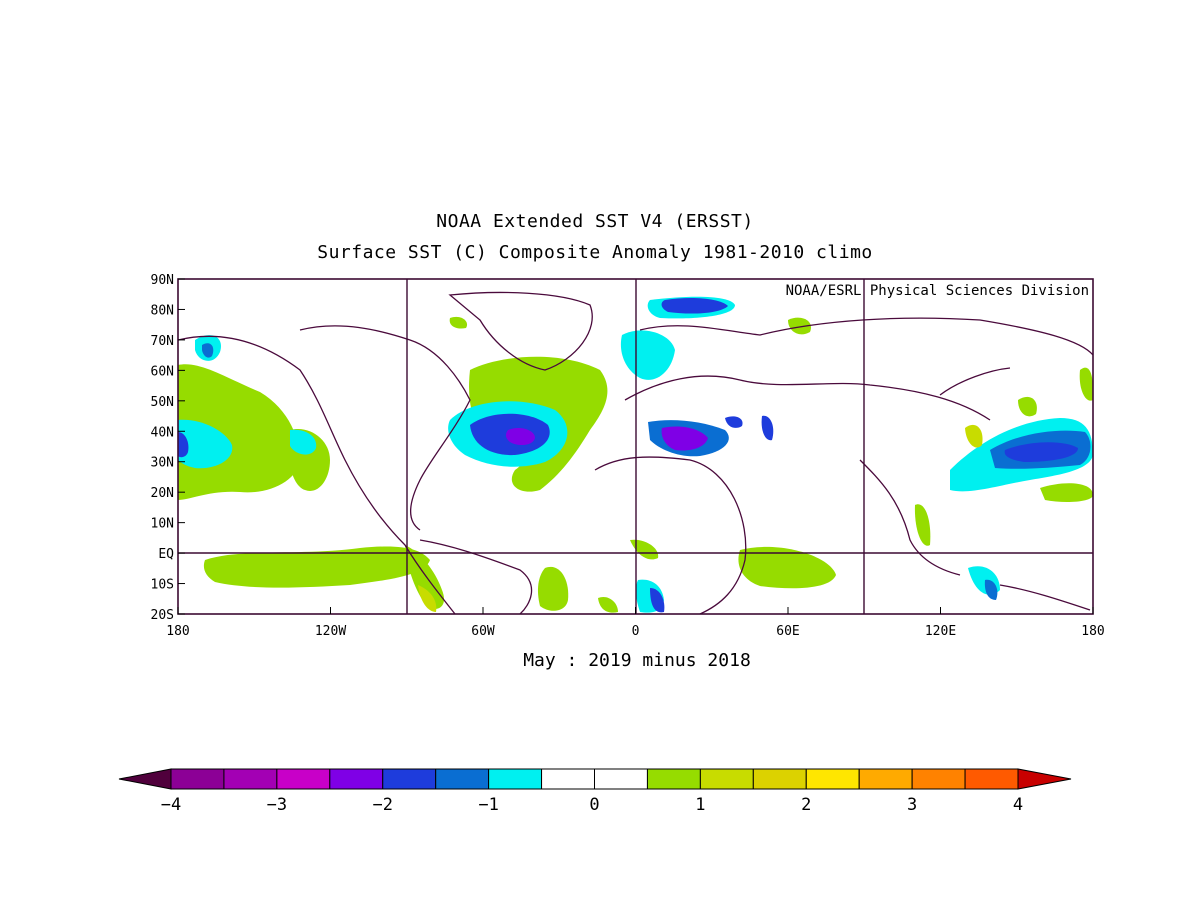 The image size is (1190, 921). Describe the element at coordinates (483, 631) in the screenshot. I see `lon-tick-label: 60W` at that location.